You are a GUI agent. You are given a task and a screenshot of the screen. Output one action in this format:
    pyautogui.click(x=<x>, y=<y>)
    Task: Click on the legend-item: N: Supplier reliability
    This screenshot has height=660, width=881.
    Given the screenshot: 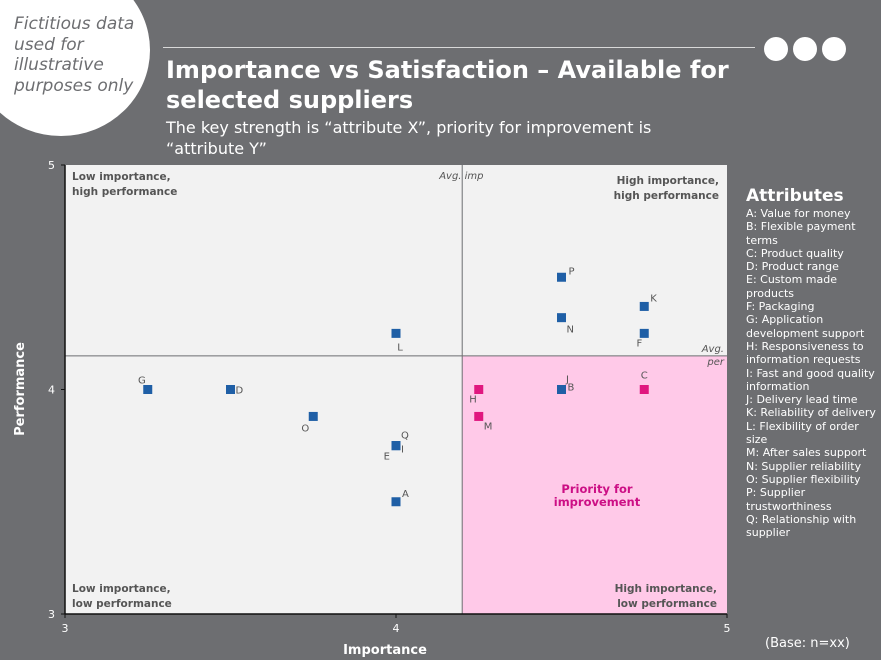 What is the action you would take?
    pyautogui.click(x=804, y=466)
    